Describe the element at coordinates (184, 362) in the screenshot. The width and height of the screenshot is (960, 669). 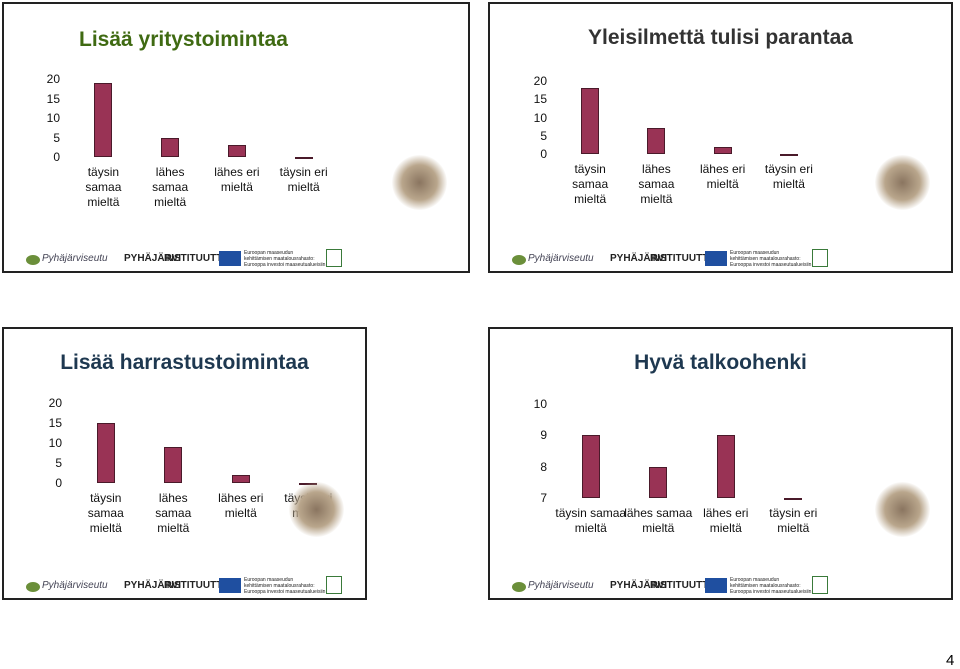
I see `slide-title: Lisää harrastustoimintaa` at that location.